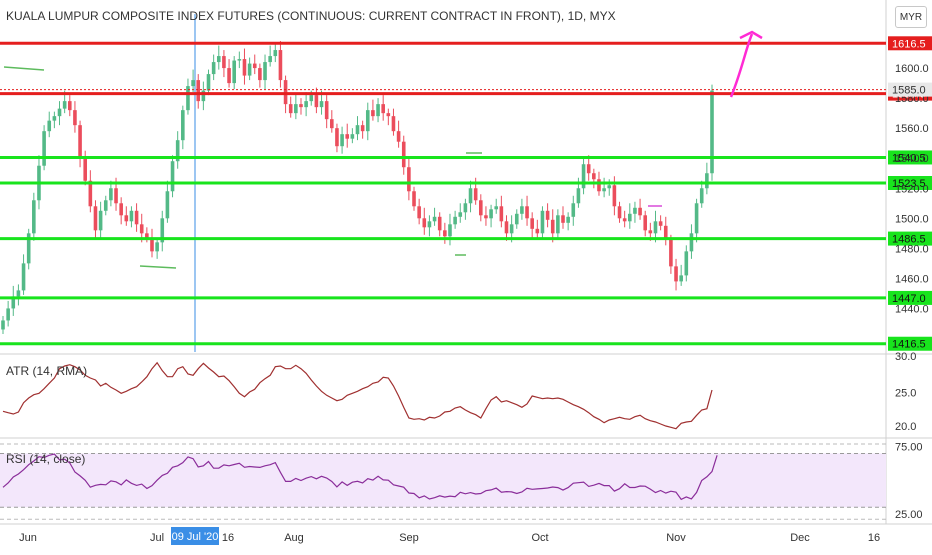 This screenshot has height=555, width=932. I want to click on price-tick-label: 1500.0, so click(912, 219).